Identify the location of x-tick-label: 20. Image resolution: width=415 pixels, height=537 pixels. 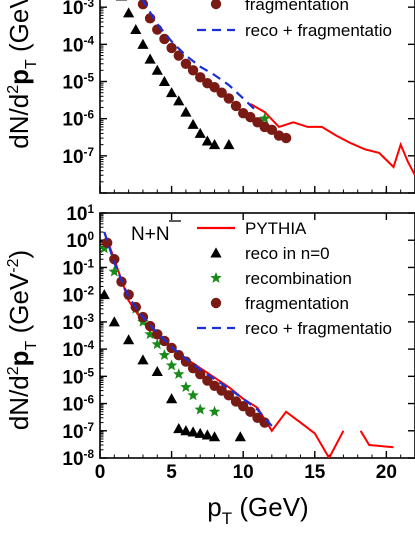
(386, 472).